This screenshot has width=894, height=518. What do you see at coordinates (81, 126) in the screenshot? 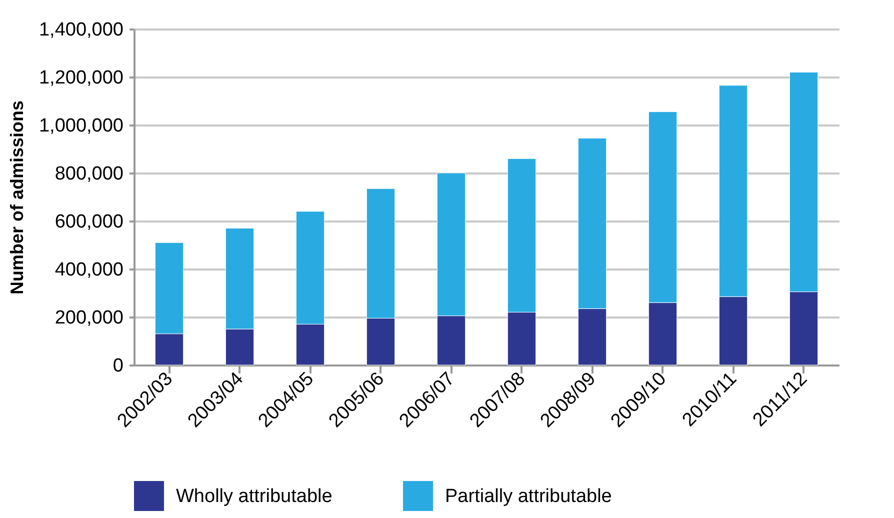
I see `y-tick-label: 1,000,000` at bounding box center [81, 126].